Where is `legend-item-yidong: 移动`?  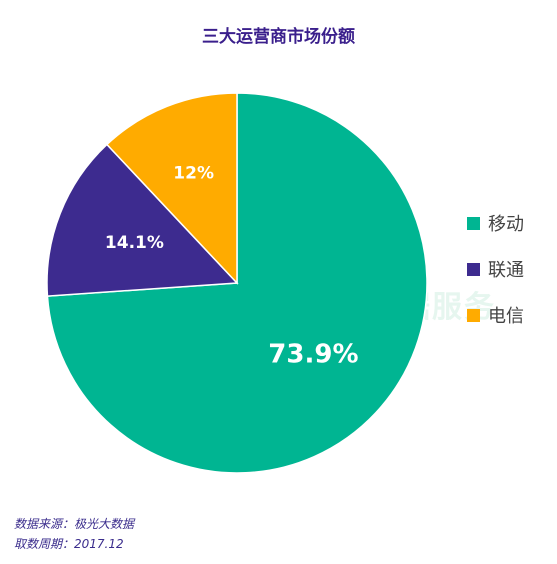 legend-item-yidong: 移动 is located at coordinates (495, 223).